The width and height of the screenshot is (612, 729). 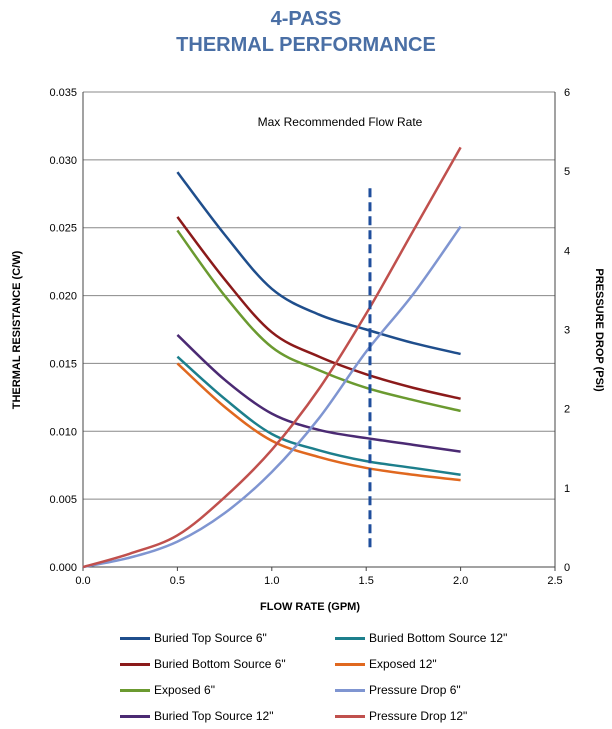 What do you see at coordinates (366, 581) in the screenshot?
I see `x-tick-label: 1.5` at bounding box center [366, 581].